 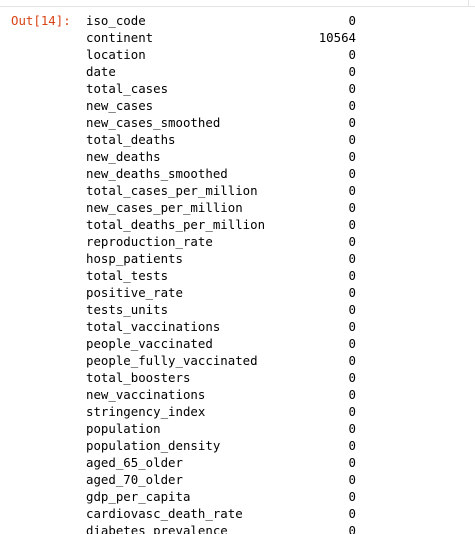 I want to click on series-row: date 0, so click(x=221, y=71).